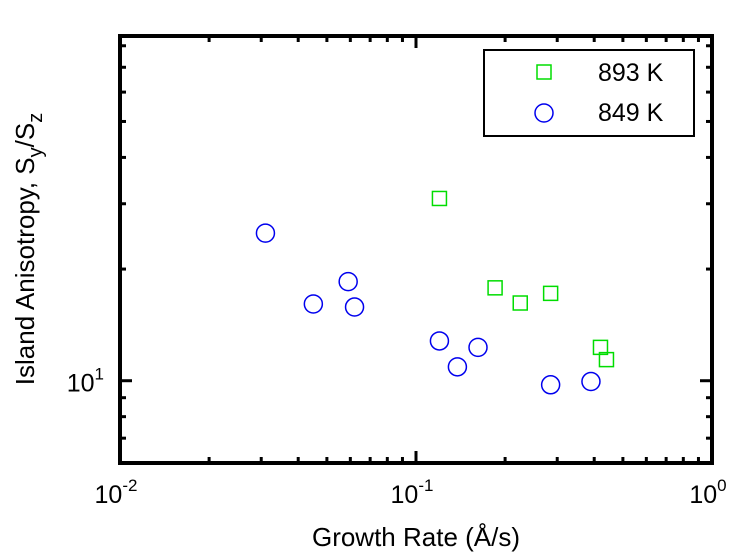 Image resolution: width=747 pixels, height=554 pixels. What do you see at coordinates (544, 72) in the screenshot?
I see `legend-marker-893k` at bounding box center [544, 72].